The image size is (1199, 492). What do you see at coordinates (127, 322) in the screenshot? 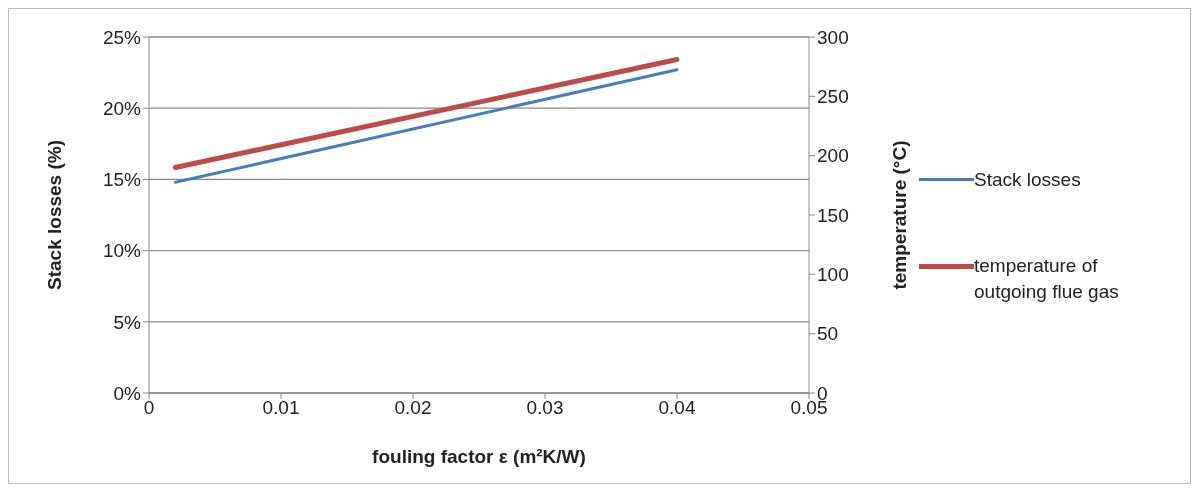
I see `y-tick-label: 5%` at bounding box center [127, 322].